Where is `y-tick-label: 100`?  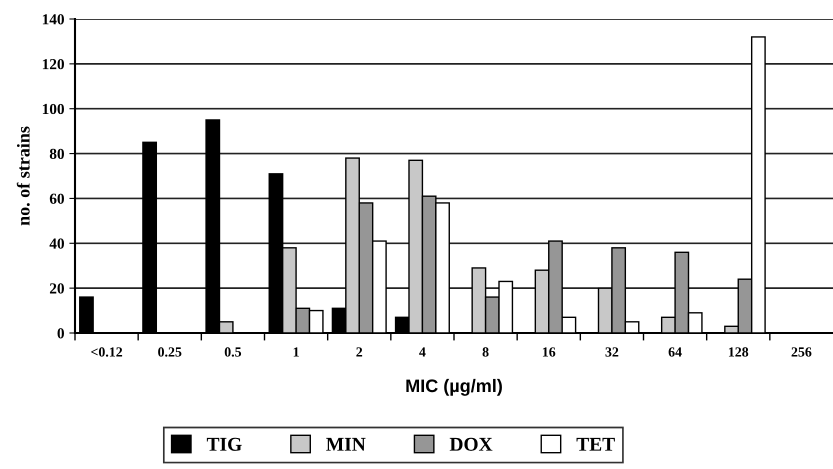
y-tick-label: 100 is located at coordinates (53, 109).